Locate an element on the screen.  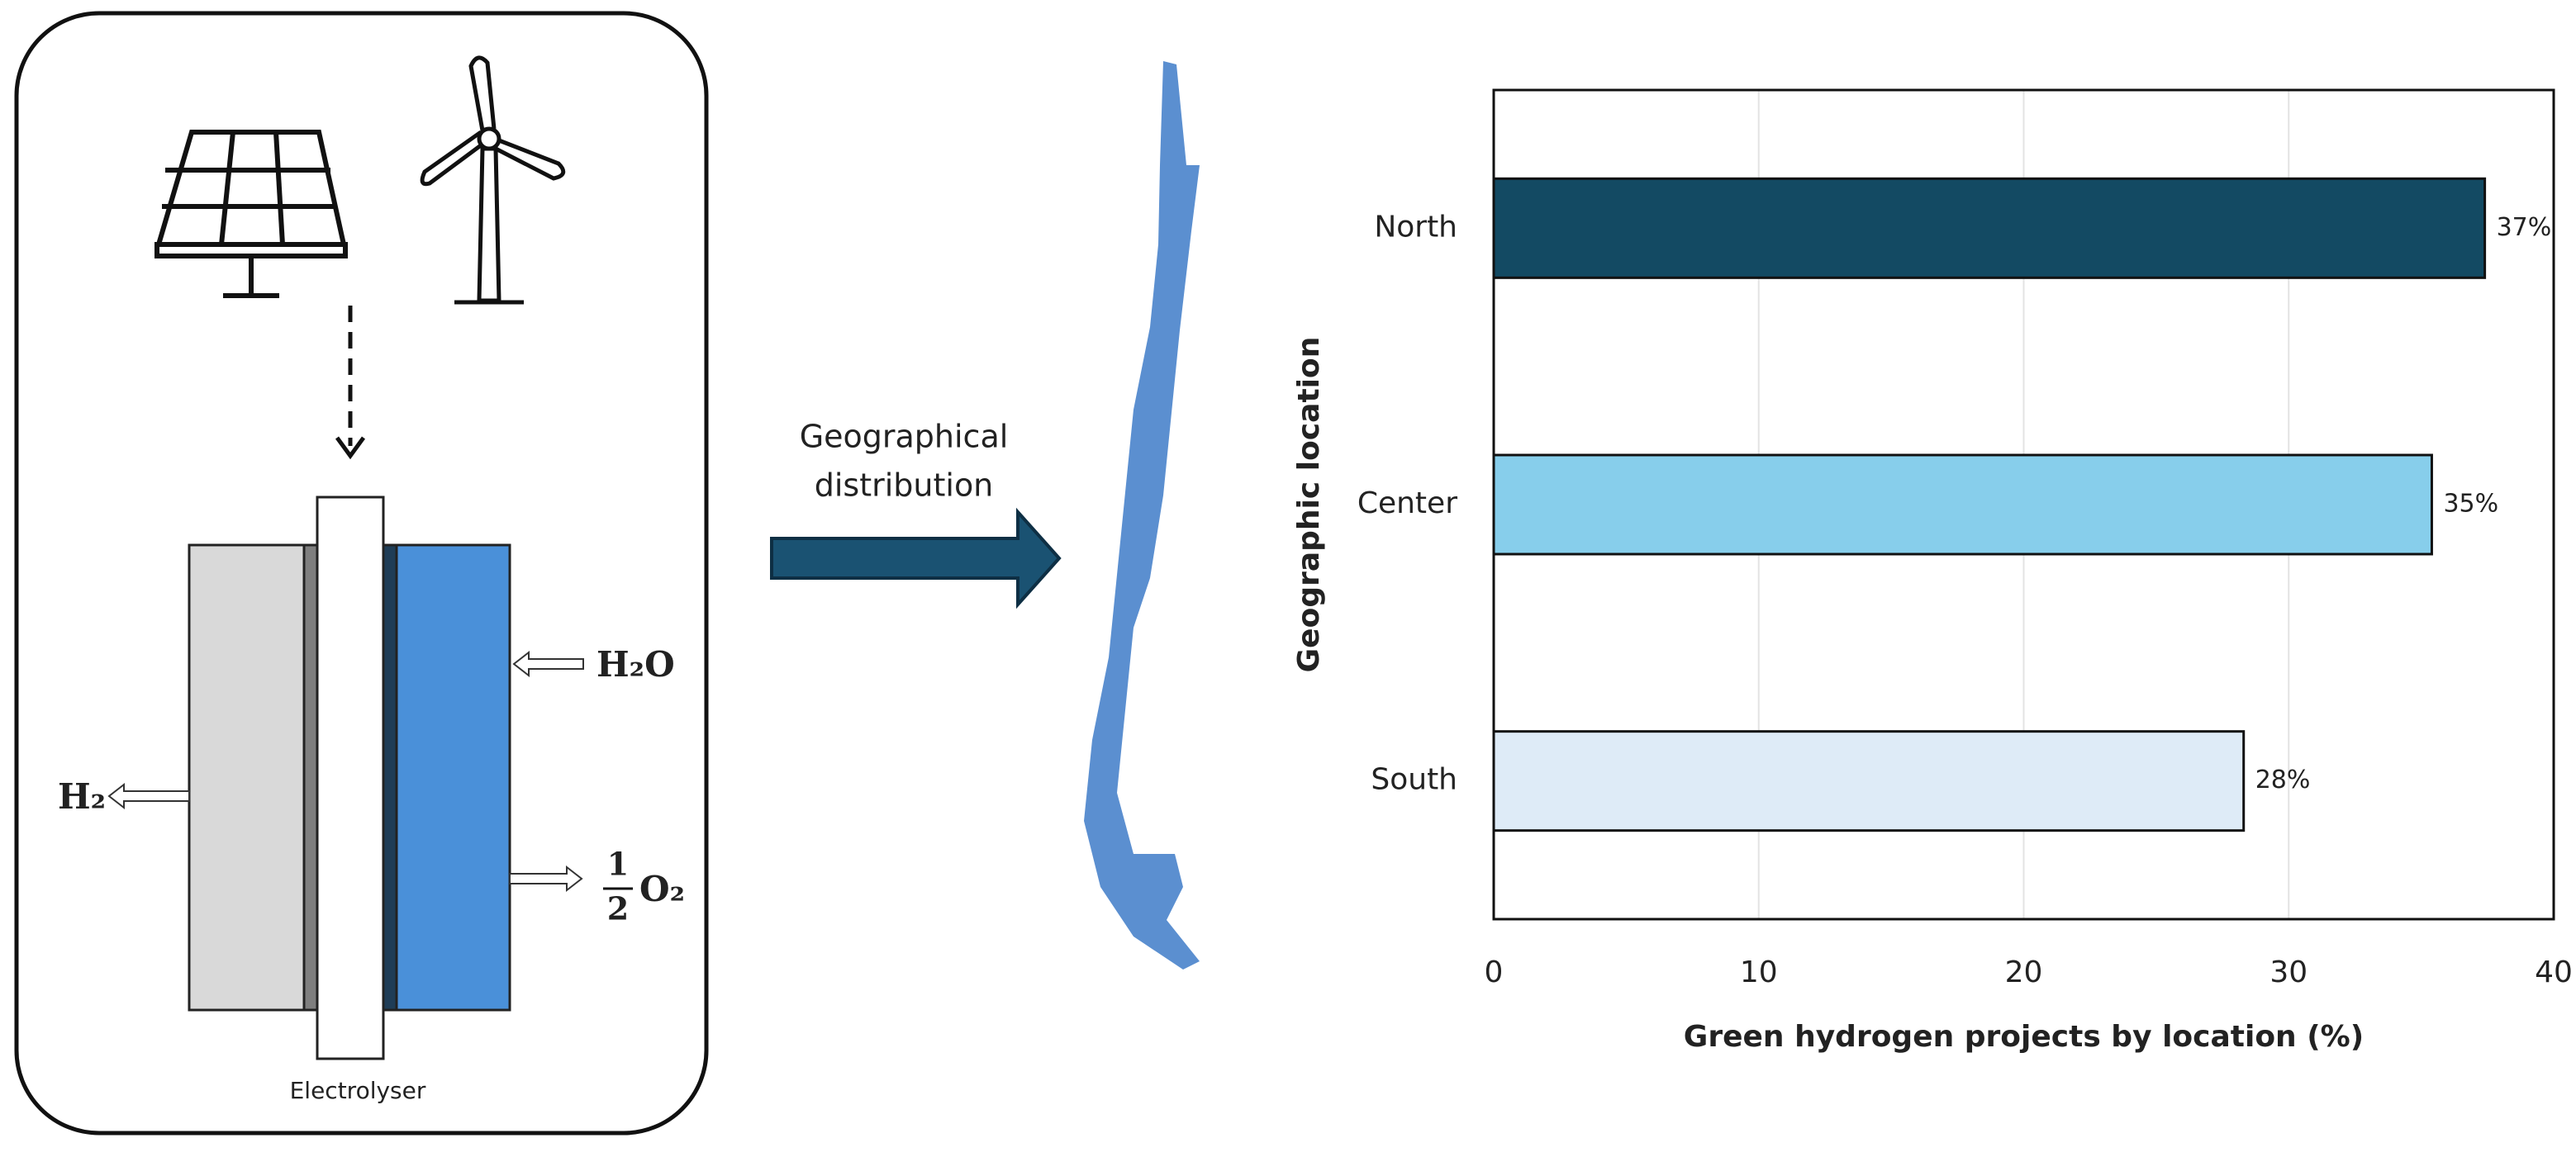
flow-arrow is located at coordinates (916, 558).